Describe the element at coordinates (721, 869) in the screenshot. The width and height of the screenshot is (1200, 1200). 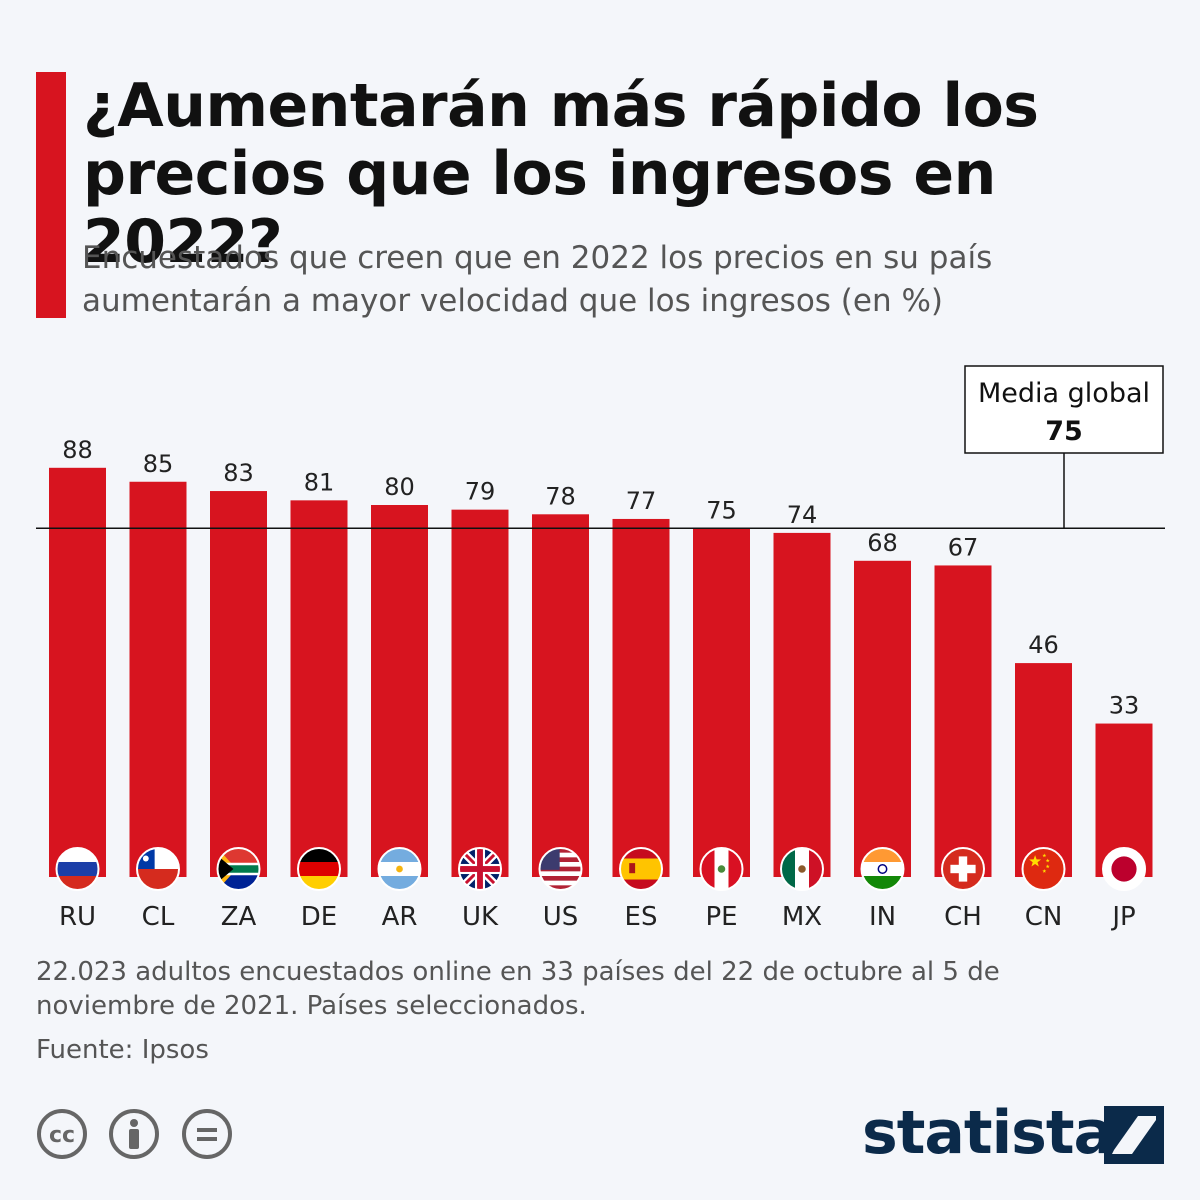
I see `flag-peru-icon` at that location.